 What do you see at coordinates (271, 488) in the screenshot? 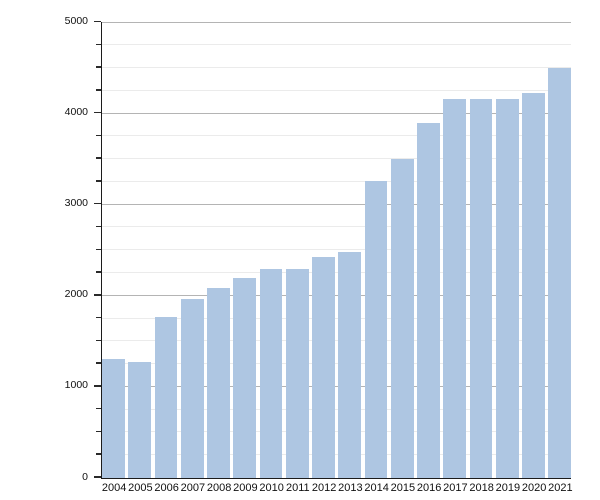
I see `x-axis-tick-label: 2010` at bounding box center [271, 488].